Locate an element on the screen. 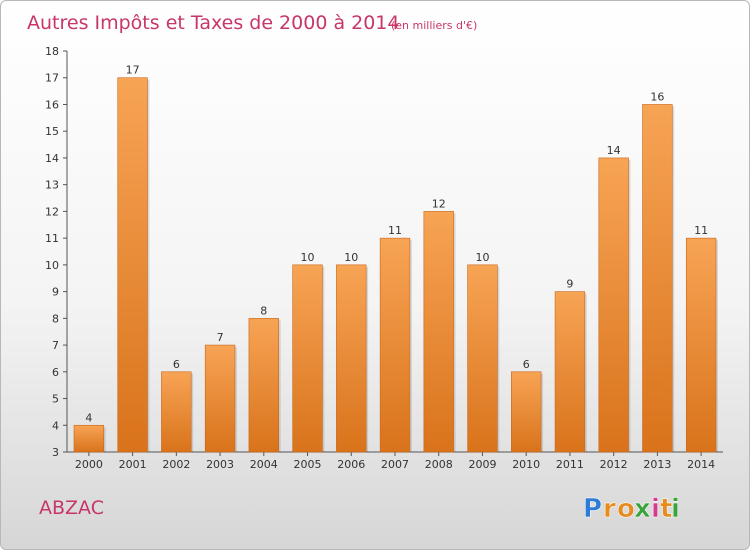 The image size is (750, 550). bar-2004 is located at coordinates (263, 385).